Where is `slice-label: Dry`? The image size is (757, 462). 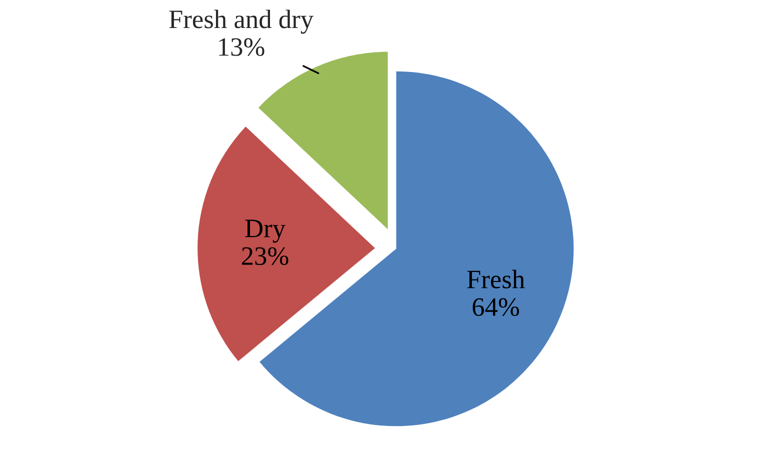
slice-label: Dry is located at coordinates (265, 231).